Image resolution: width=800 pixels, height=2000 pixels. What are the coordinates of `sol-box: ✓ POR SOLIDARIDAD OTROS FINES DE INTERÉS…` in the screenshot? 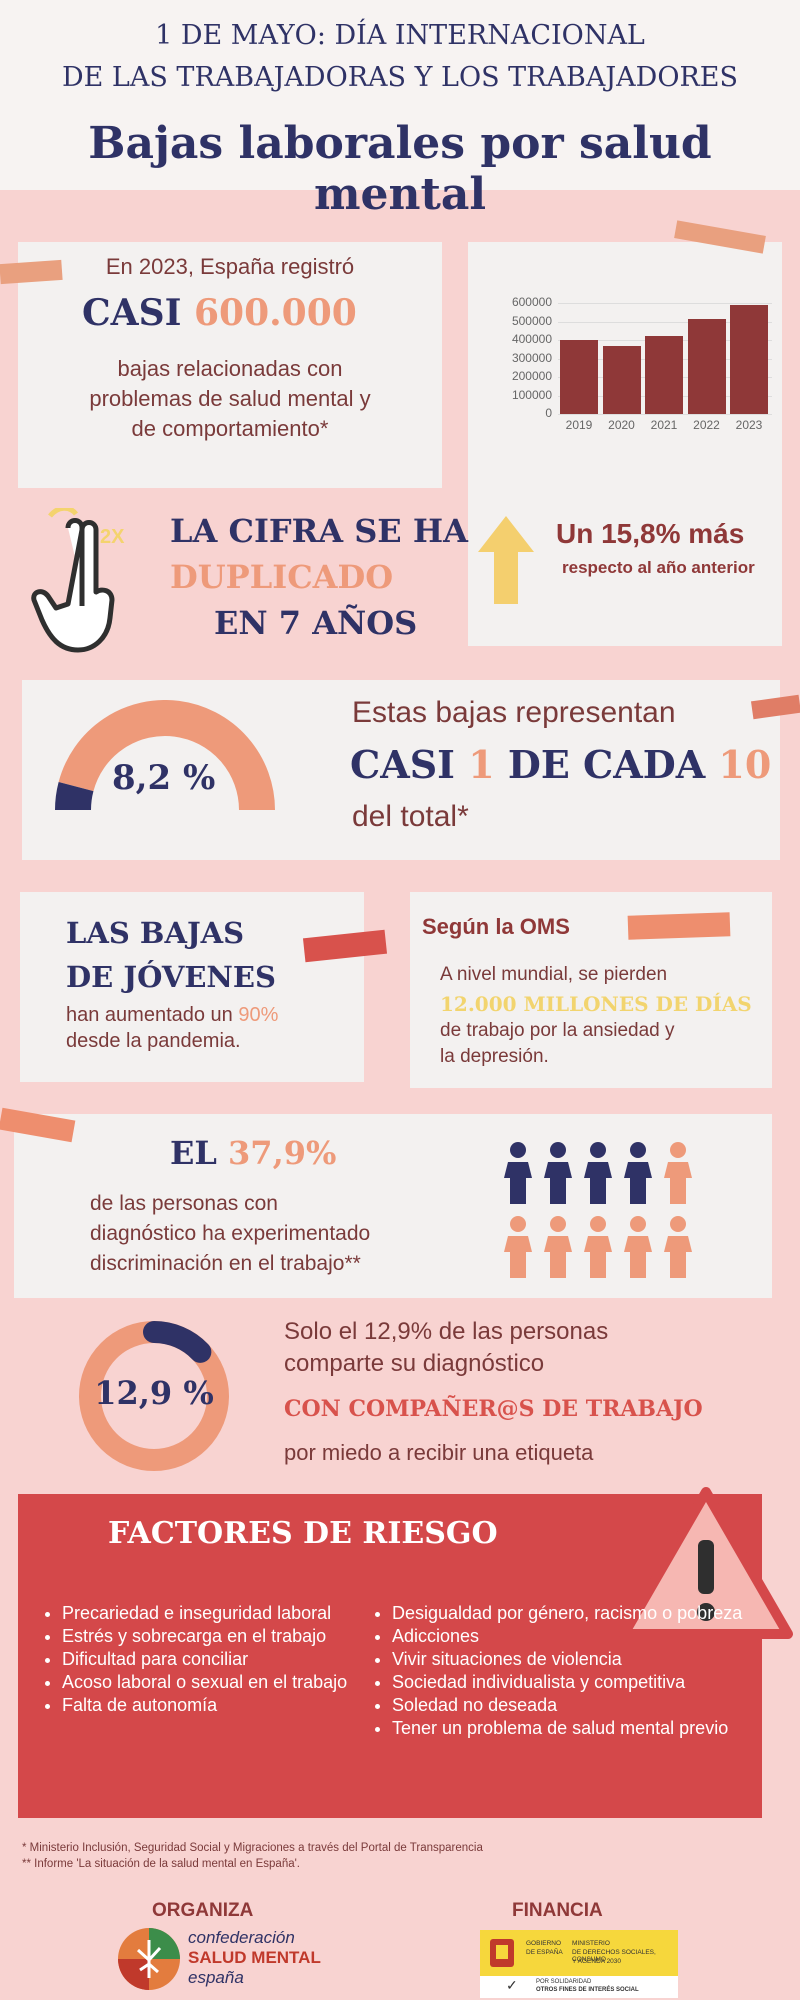 It's located at (579, 1987).